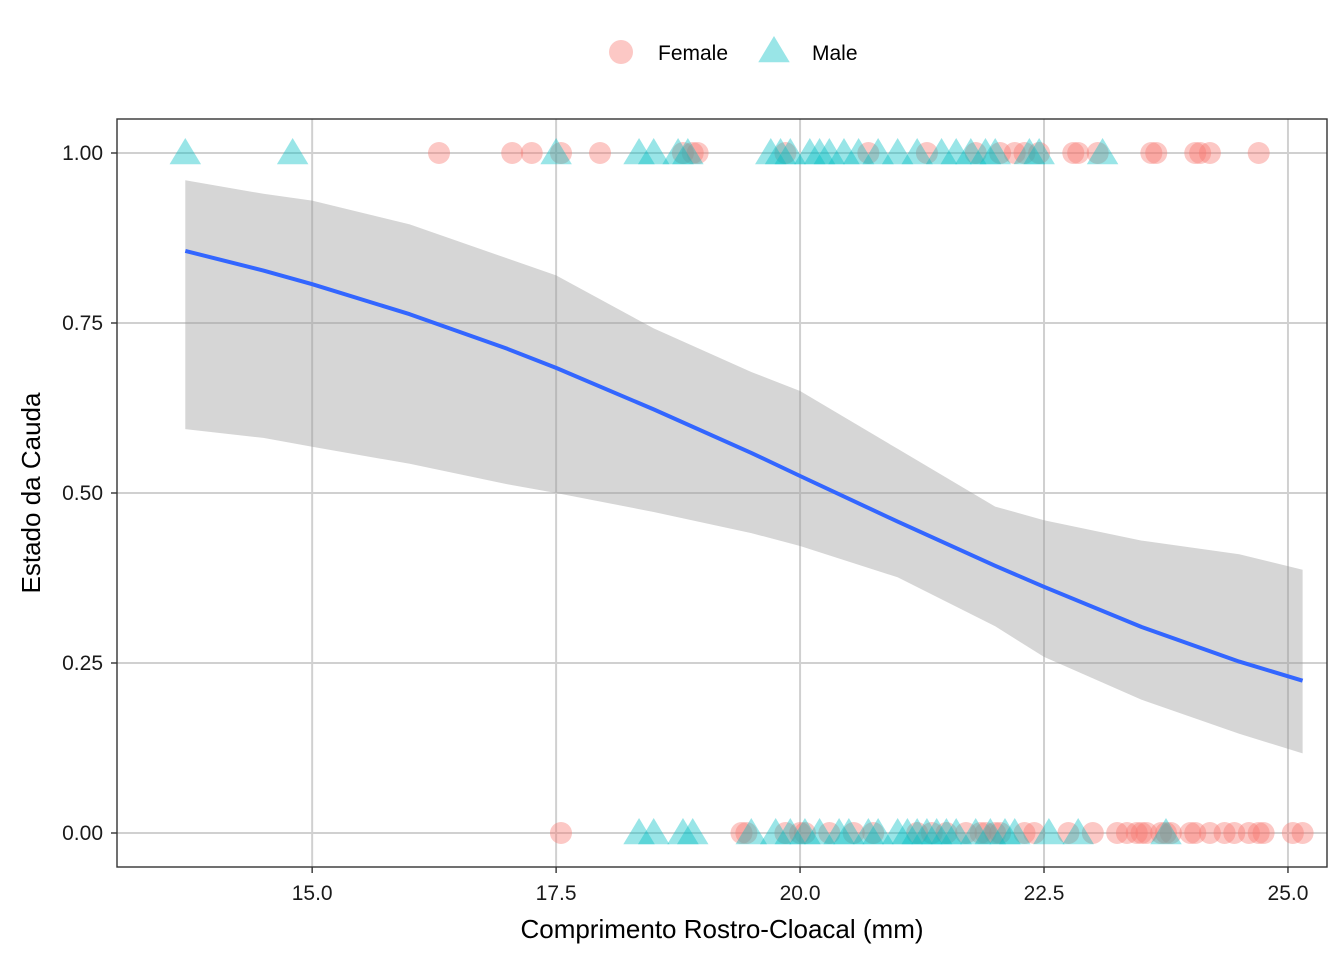  I want to click on x-tick-label: 22.5, so click(1044, 893).